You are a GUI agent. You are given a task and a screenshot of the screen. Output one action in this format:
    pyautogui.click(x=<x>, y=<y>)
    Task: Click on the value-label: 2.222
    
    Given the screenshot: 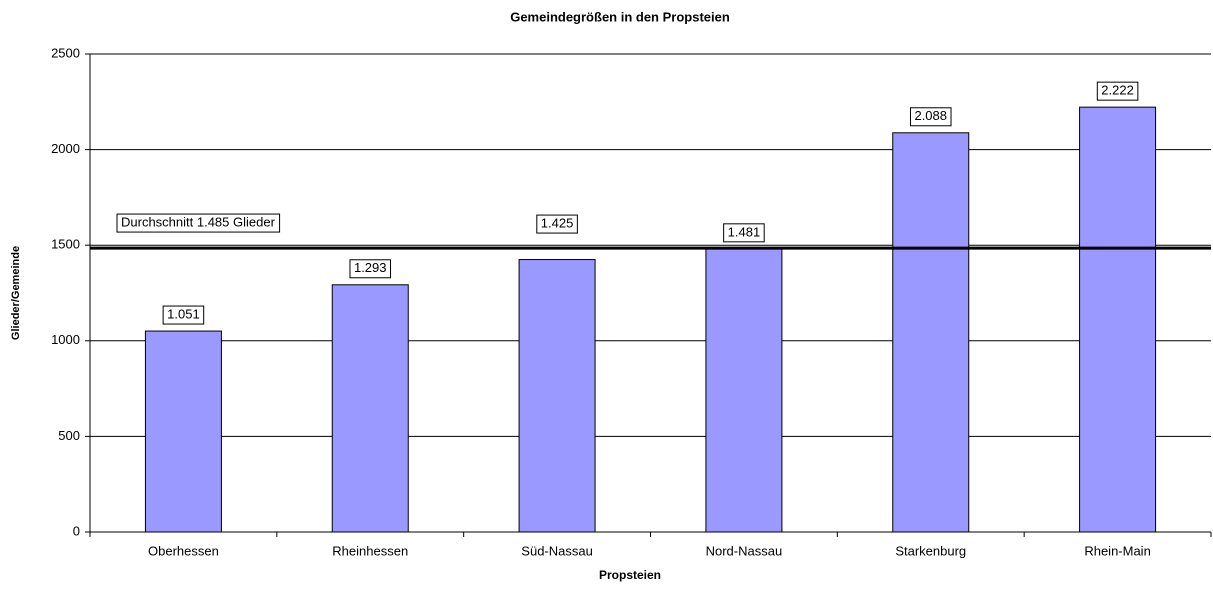 What is the action you would take?
    pyautogui.click(x=1117, y=90)
    